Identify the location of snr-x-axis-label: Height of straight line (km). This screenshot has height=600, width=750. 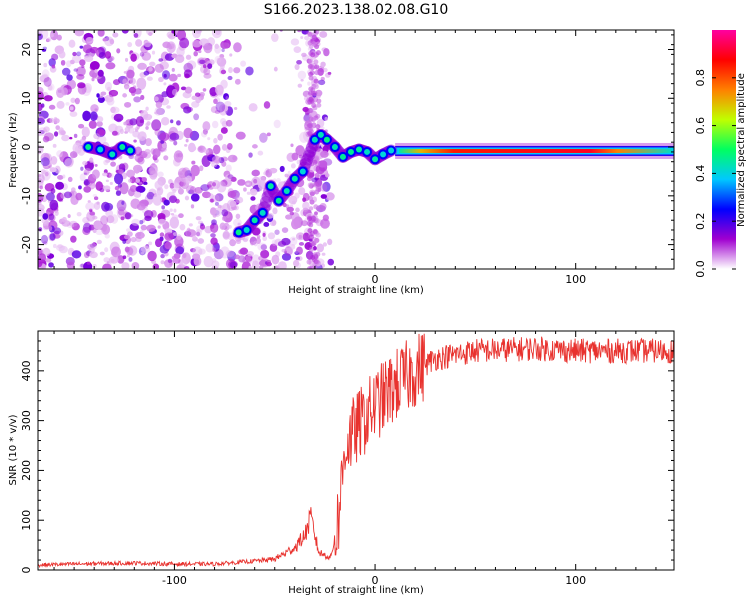
(356, 590).